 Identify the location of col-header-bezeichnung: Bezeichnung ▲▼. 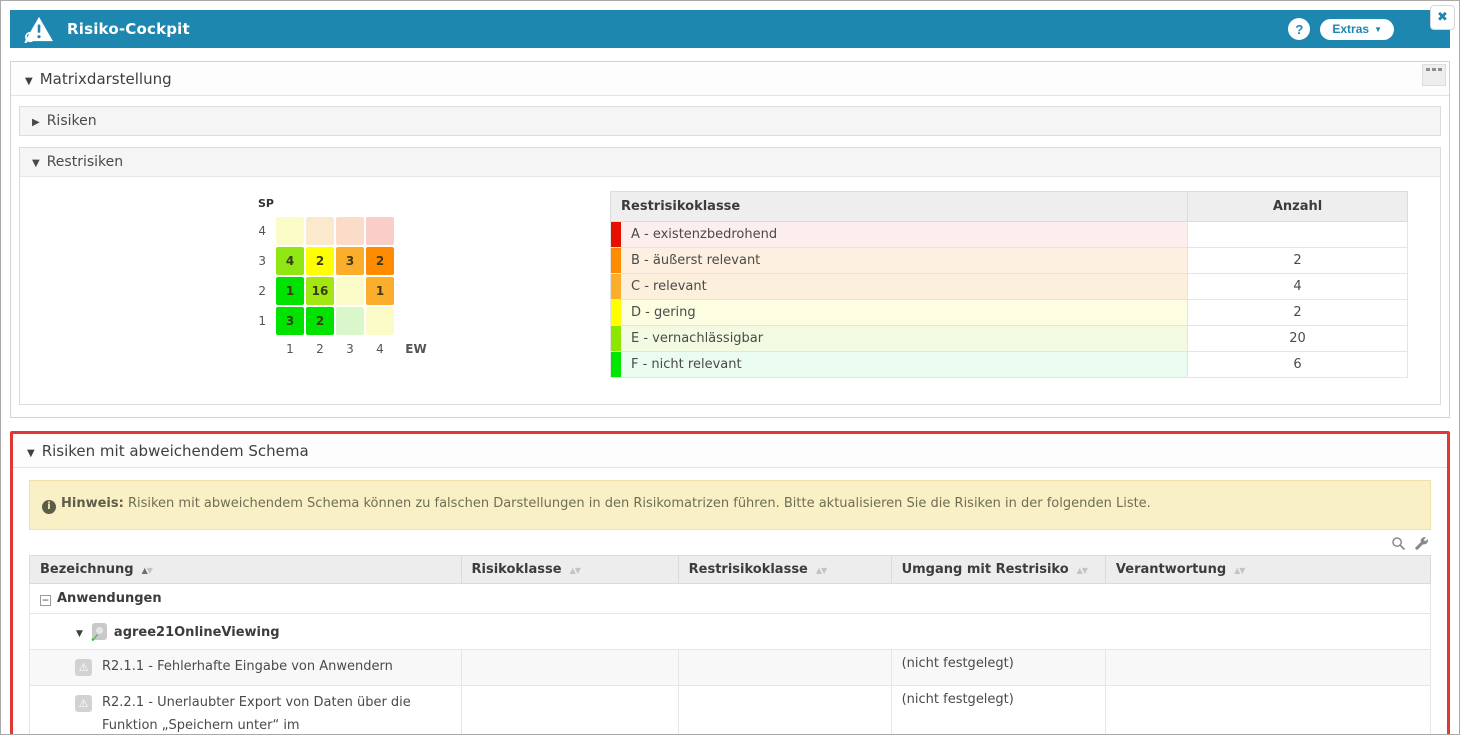
(245, 569).